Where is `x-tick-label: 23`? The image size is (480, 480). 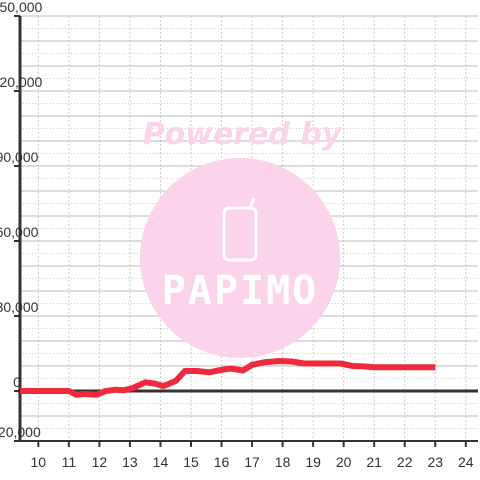
x-tick-label: 23 is located at coordinates (435, 462).